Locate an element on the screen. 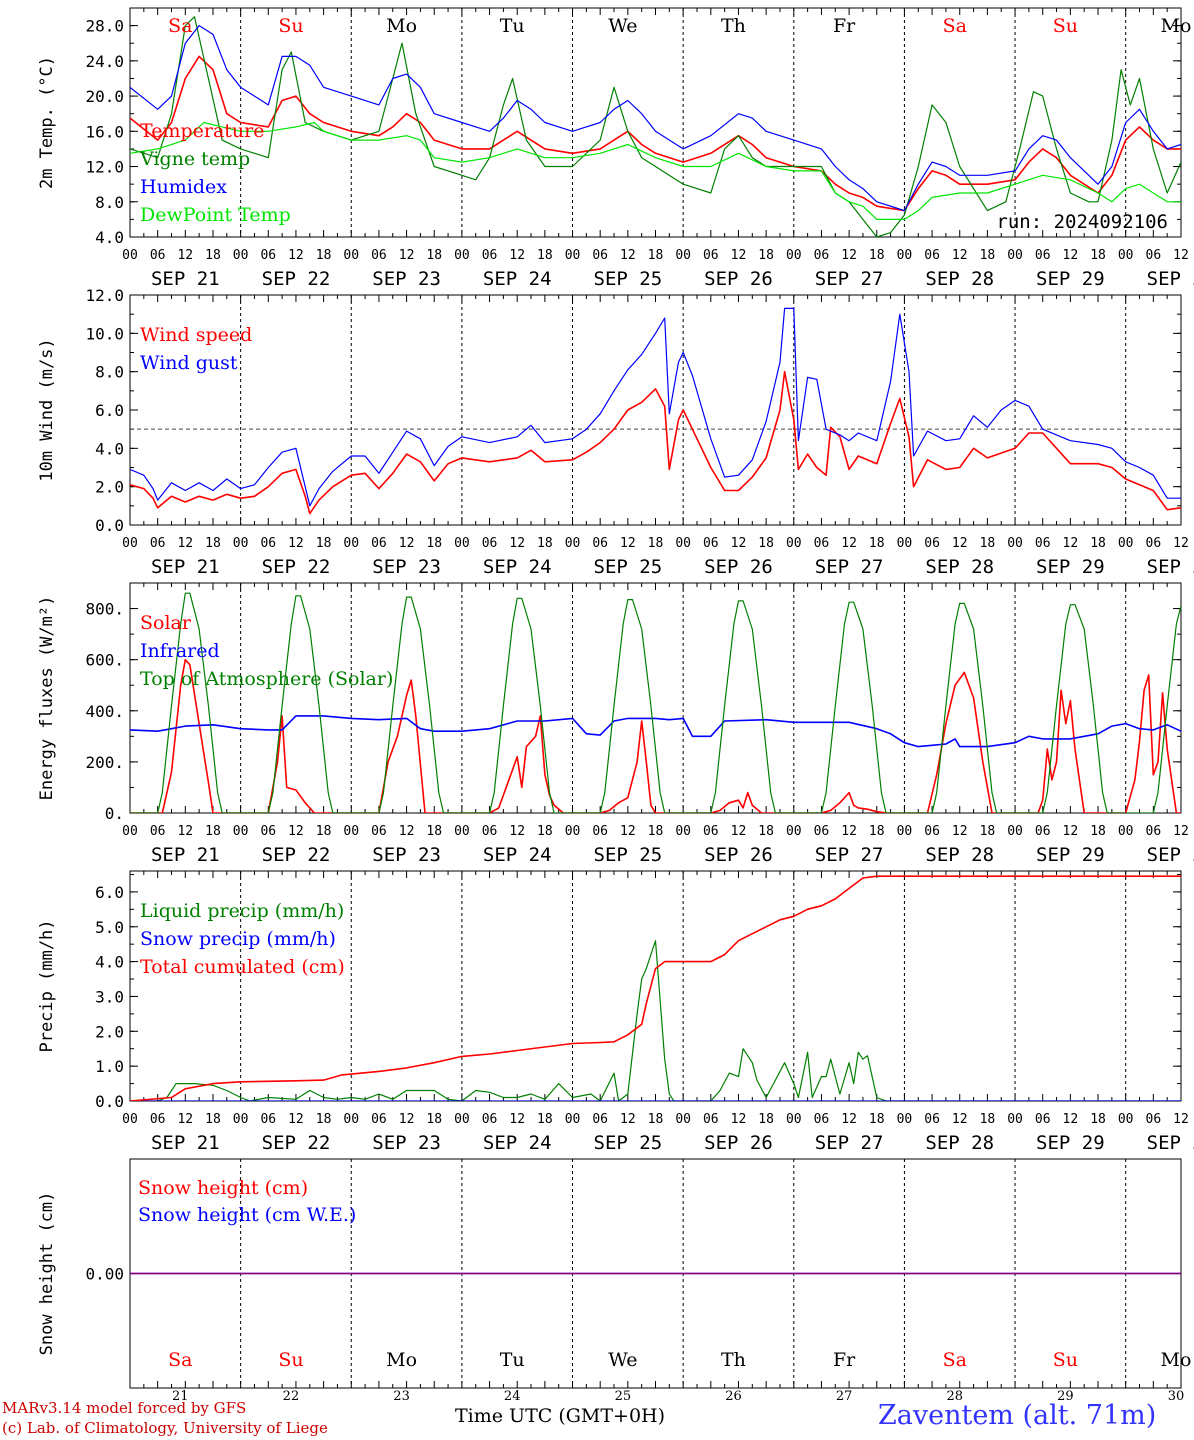 The width and height of the screenshot is (1194, 1440). legend-entry: Wind speed is located at coordinates (196, 335).